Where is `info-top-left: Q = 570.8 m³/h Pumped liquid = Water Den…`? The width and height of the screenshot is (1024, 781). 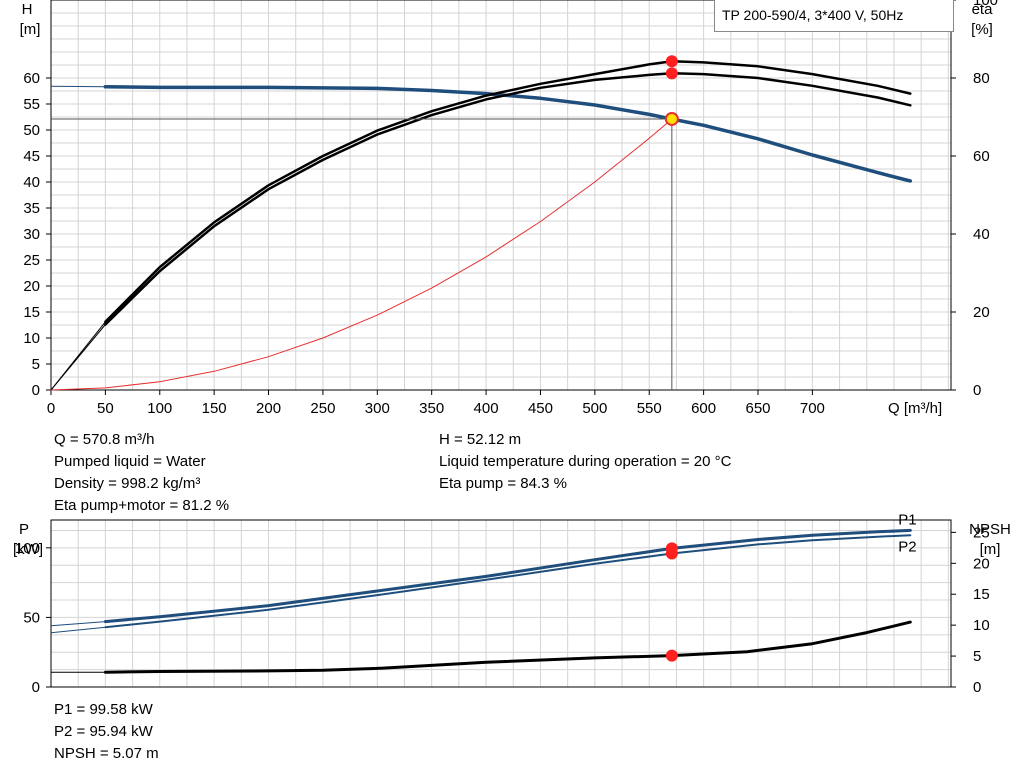 info-top-left: Q = 570.8 m³/h Pumped liquid = Water Den… is located at coordinates (141, 473).